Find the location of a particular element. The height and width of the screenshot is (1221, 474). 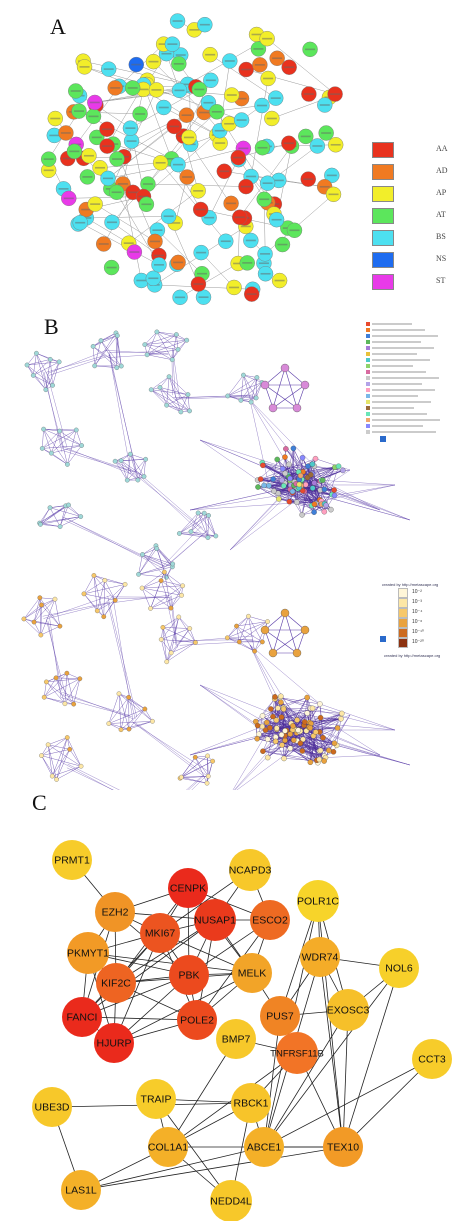

gene-node-label: MKI67 is located at coordinates (160, 934).